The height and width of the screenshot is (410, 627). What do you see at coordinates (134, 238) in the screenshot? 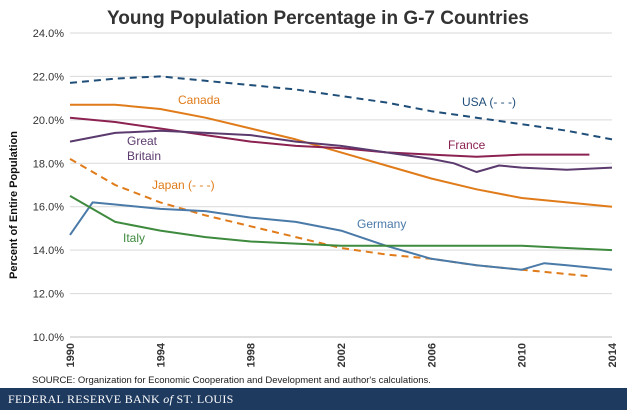
I see `series-label-italy: Italy` at bounding box center [134, 238].